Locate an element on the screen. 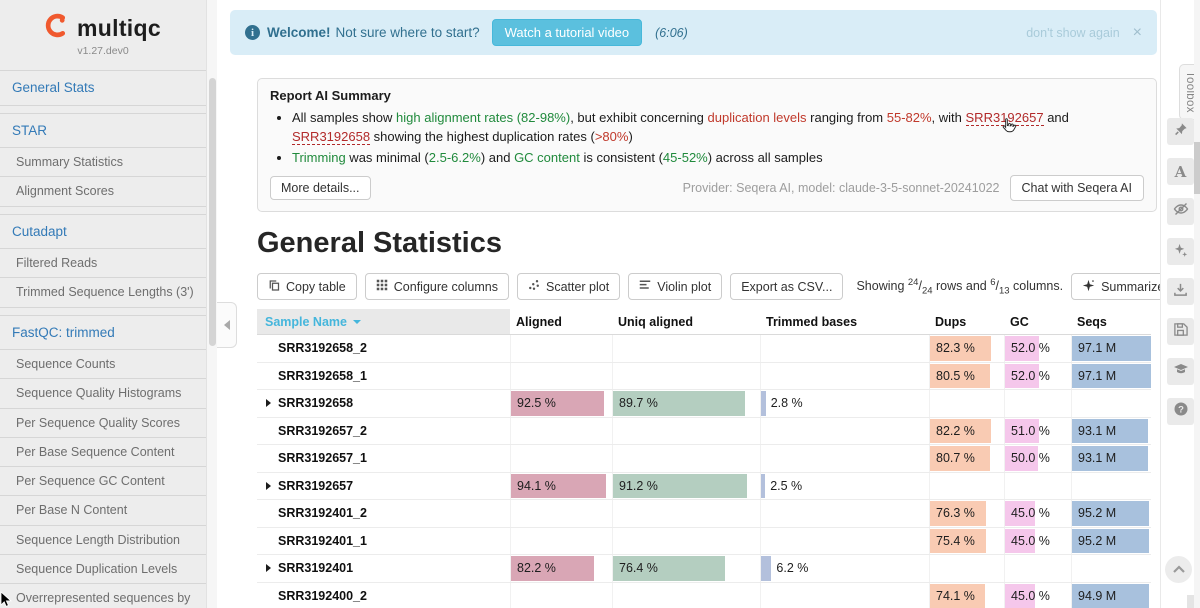  scatter-plot-button: Scatter plot is located at coordinates (568, 286).